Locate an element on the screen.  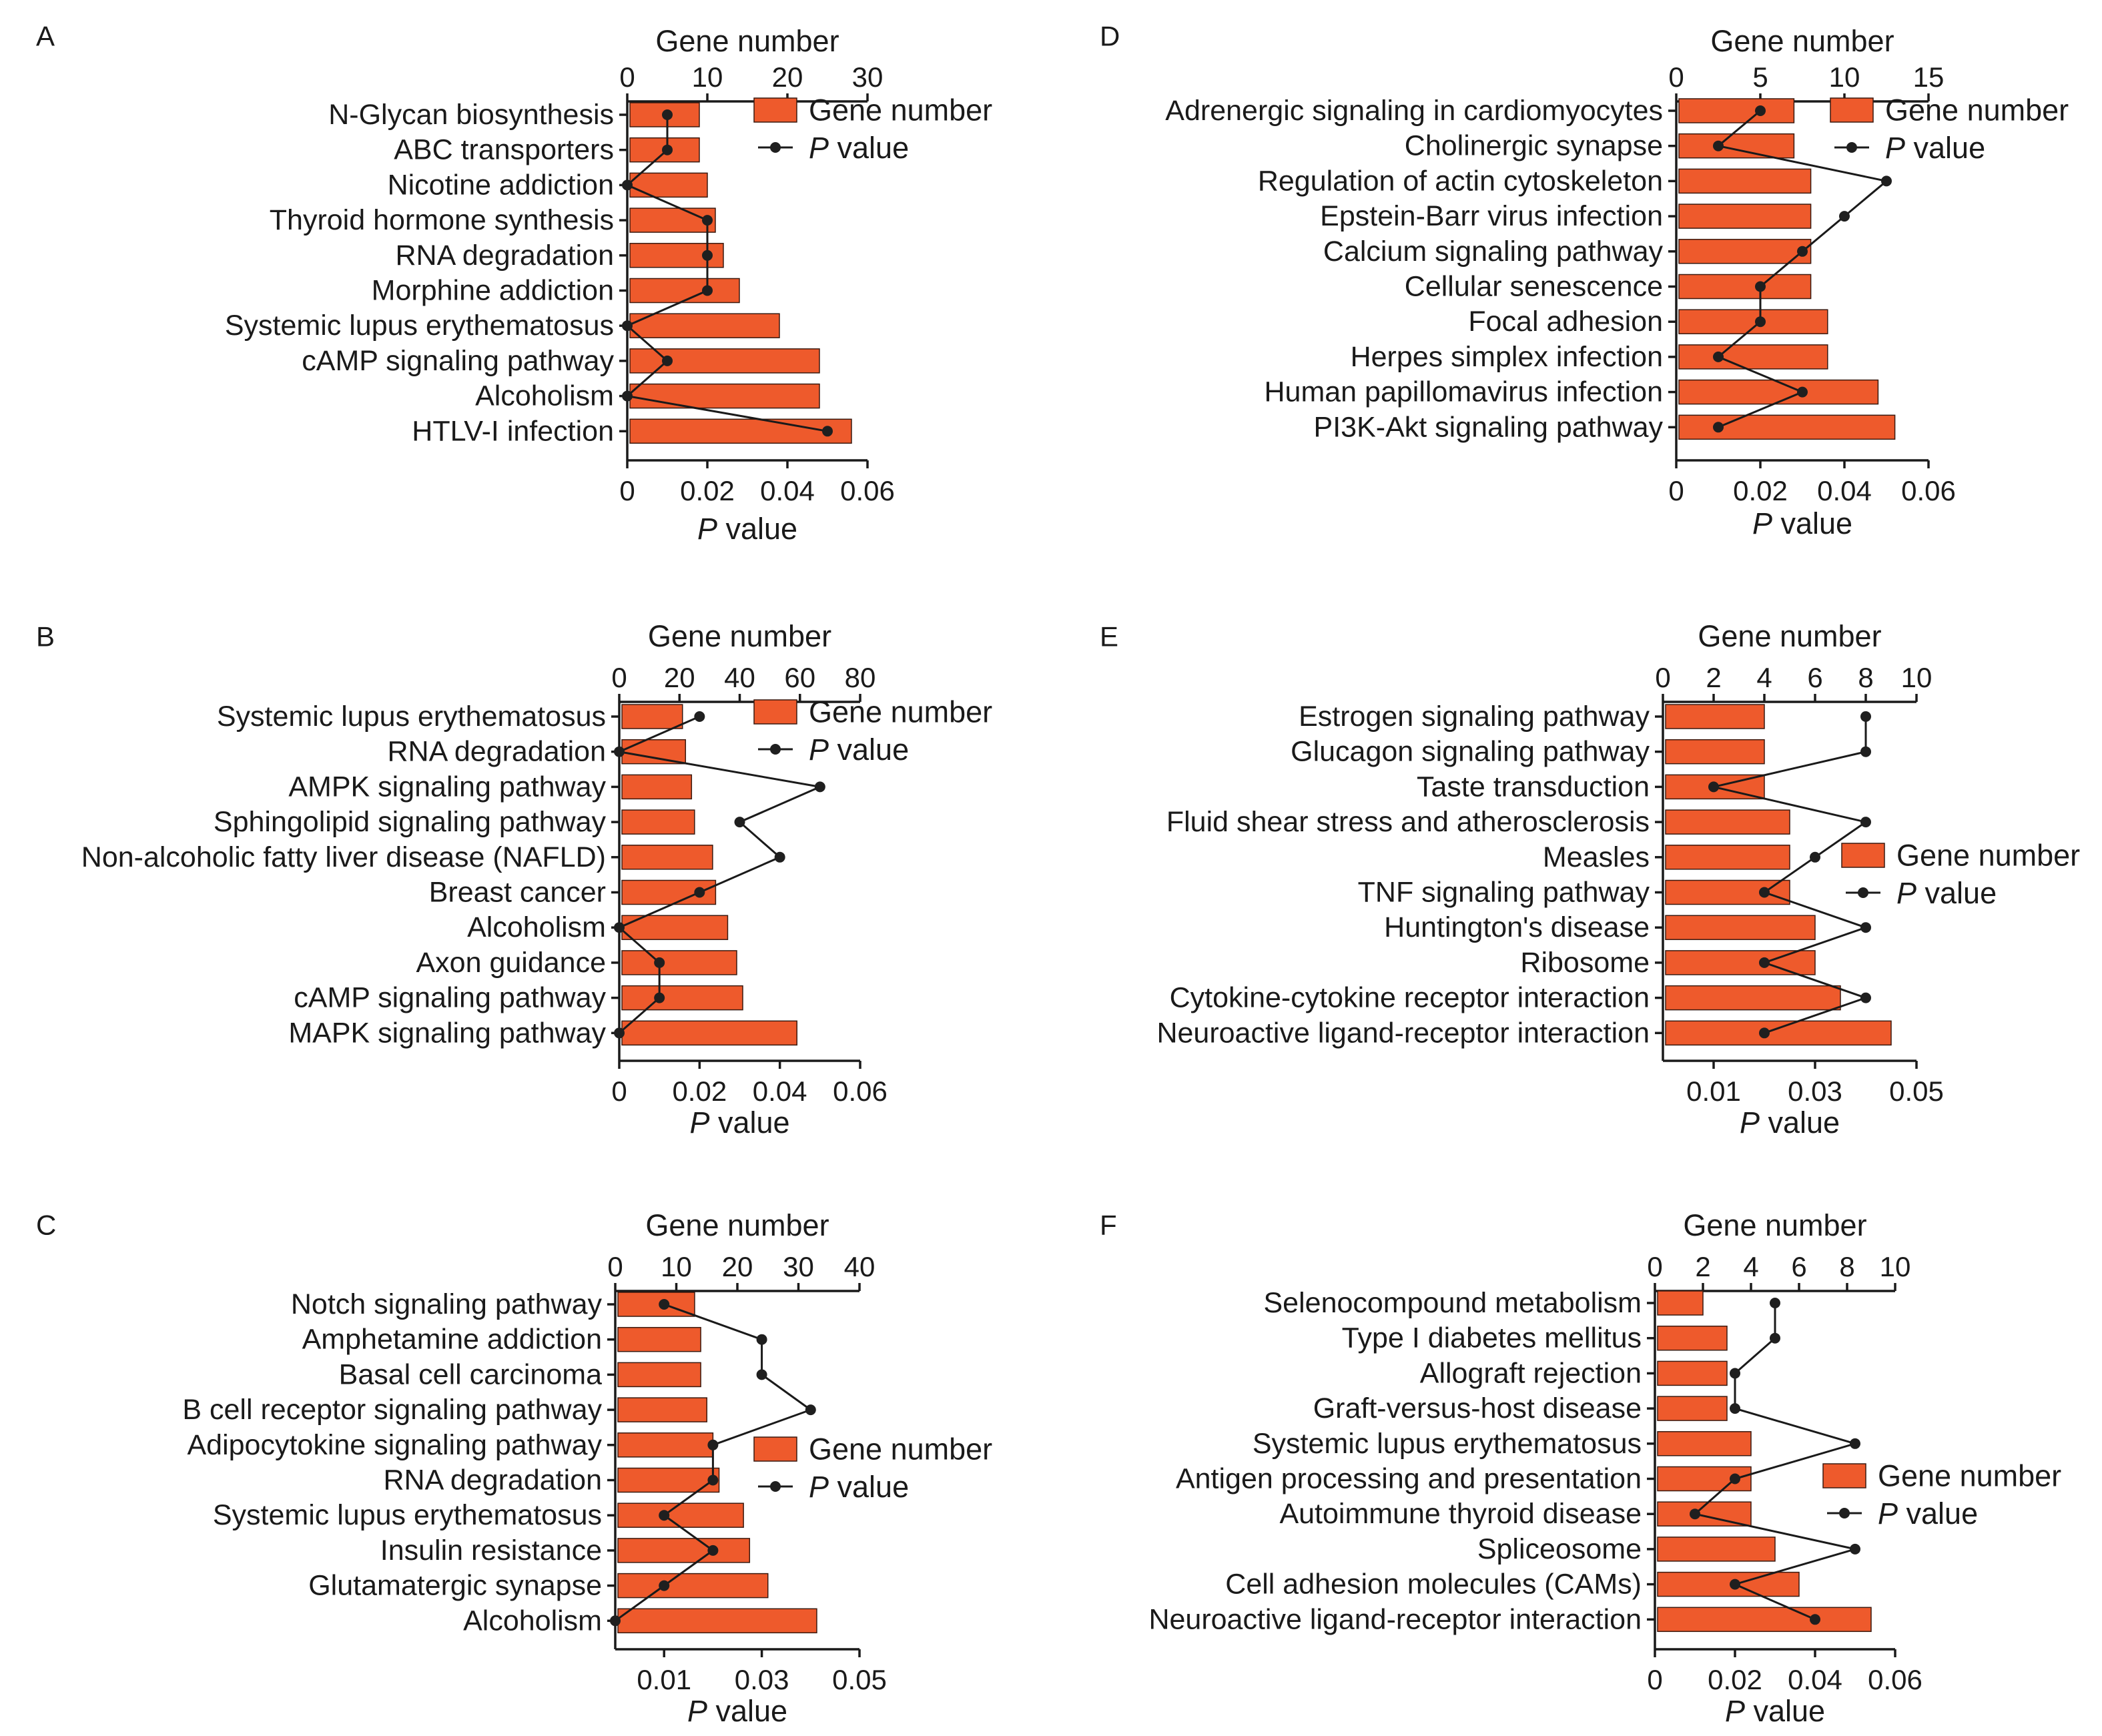
category-label: Morphine addiction is located at coordinates (493, 291).